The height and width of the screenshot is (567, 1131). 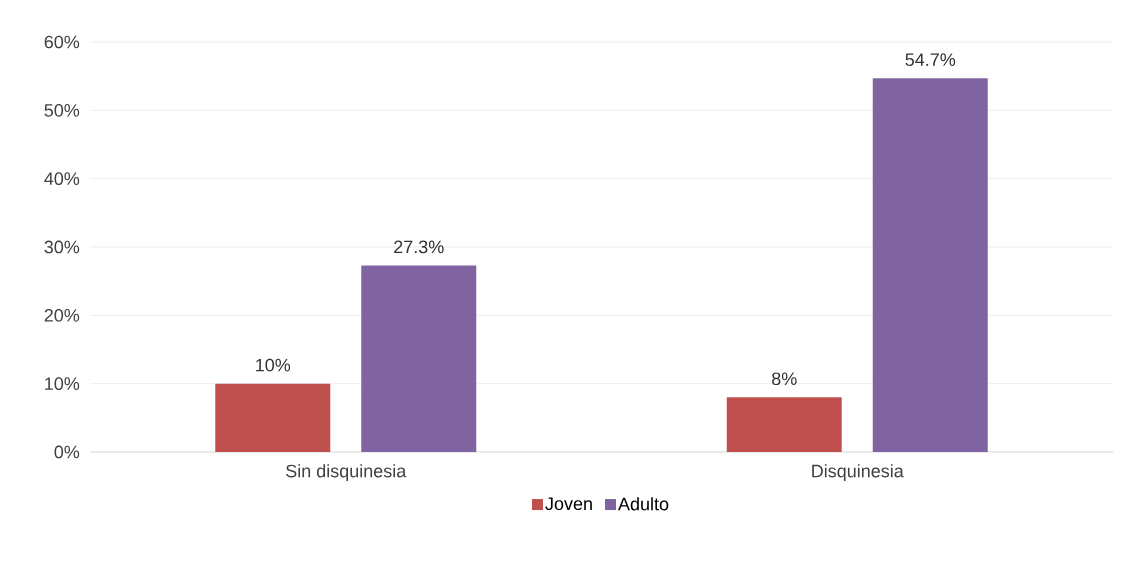 I want to click on y-tick-label: 0%, so click(x=67, y=452).